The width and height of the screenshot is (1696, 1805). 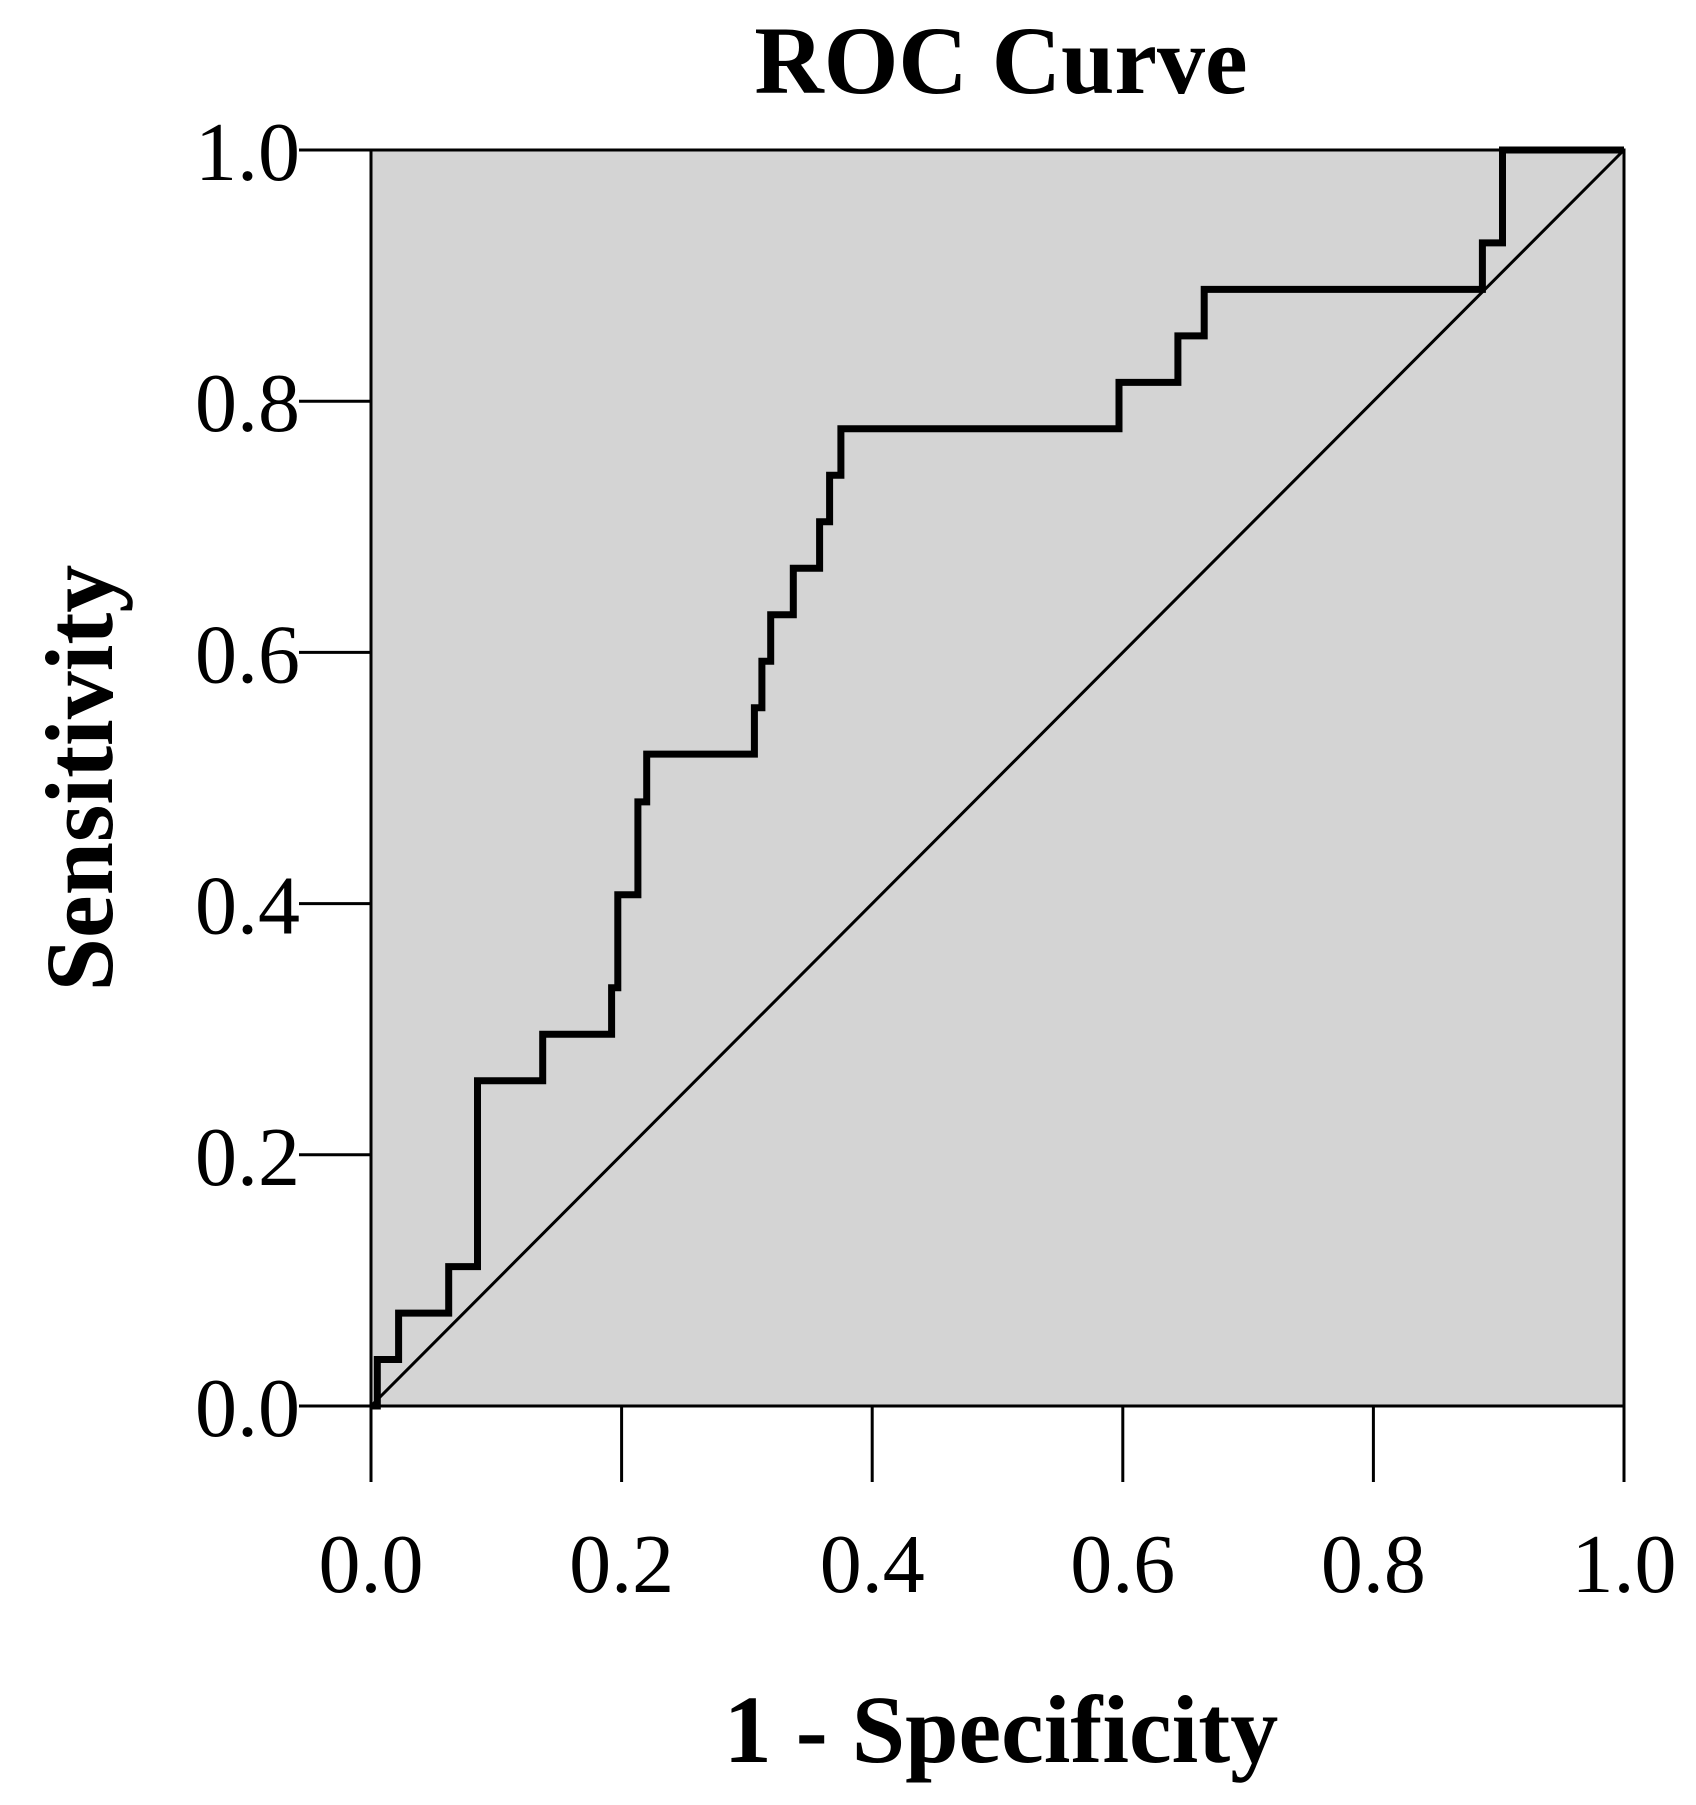 I want to click on x-tick-label: 0.8, so click(x=1373, y=1564).